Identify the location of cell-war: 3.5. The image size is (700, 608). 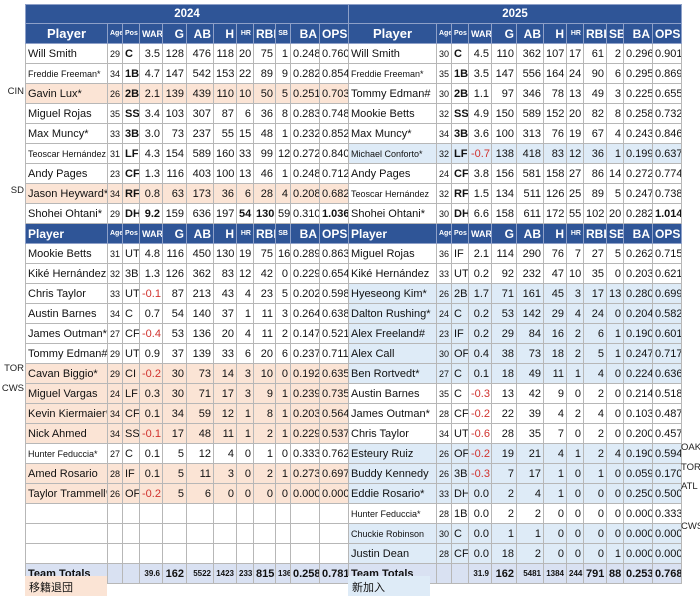
(151, 53).